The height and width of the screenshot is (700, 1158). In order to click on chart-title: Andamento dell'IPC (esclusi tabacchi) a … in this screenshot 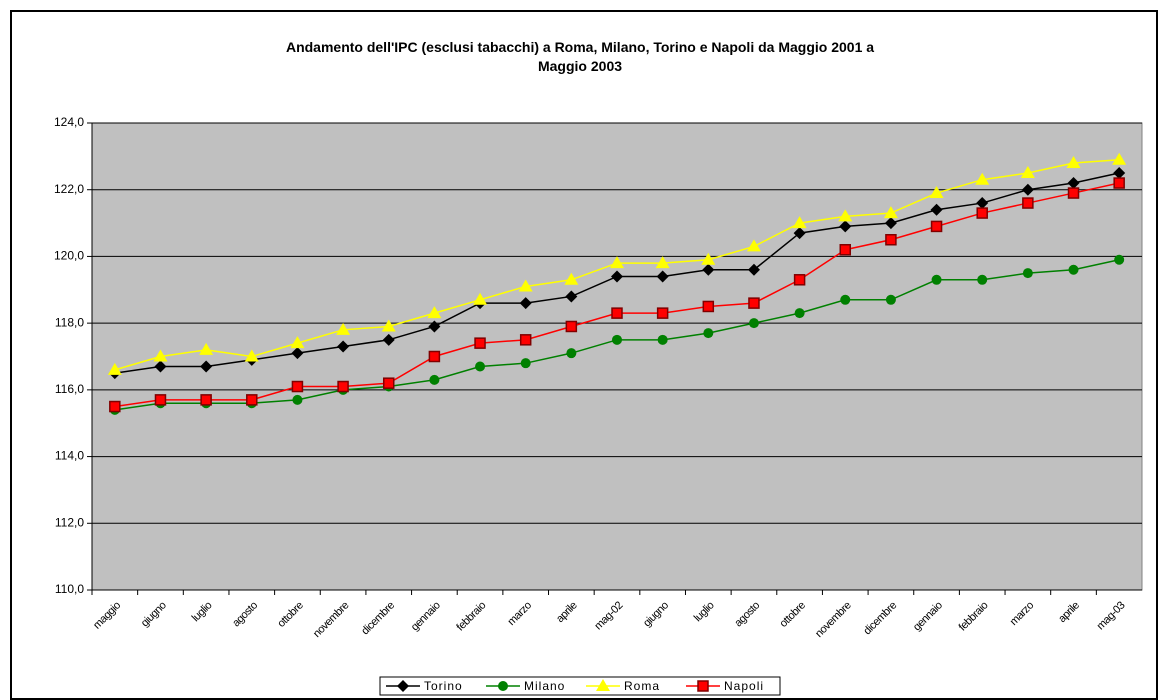, I will do `click(580, 56)`.